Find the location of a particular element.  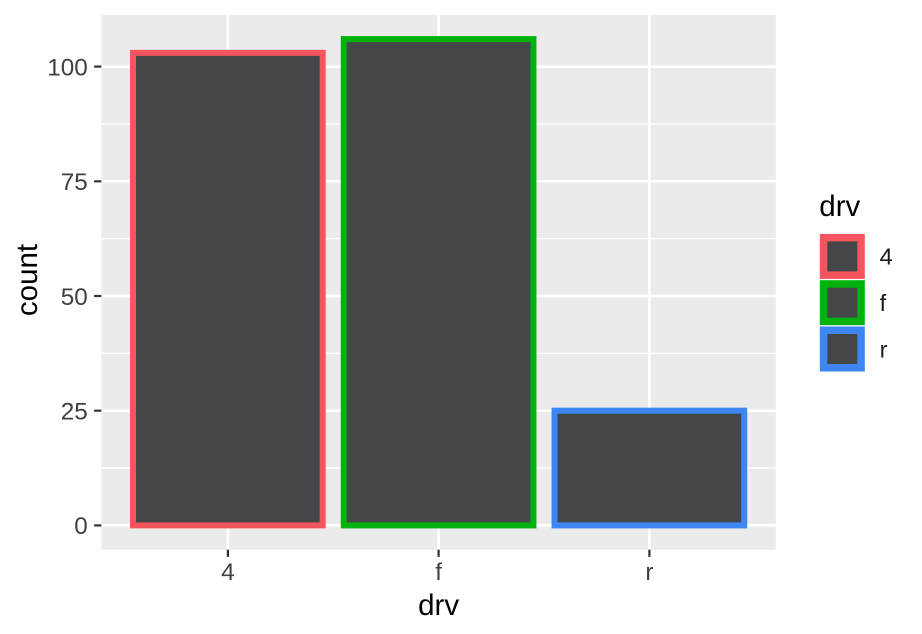

svg-text: count is located at coordinates (27, 280).